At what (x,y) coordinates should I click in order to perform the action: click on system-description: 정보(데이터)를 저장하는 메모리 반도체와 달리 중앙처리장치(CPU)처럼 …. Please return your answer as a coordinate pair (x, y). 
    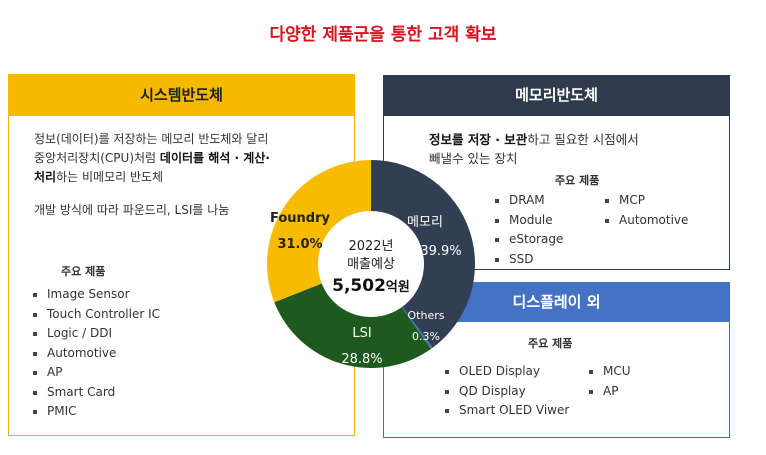
    Looking at the image, I should click on (189, 158).